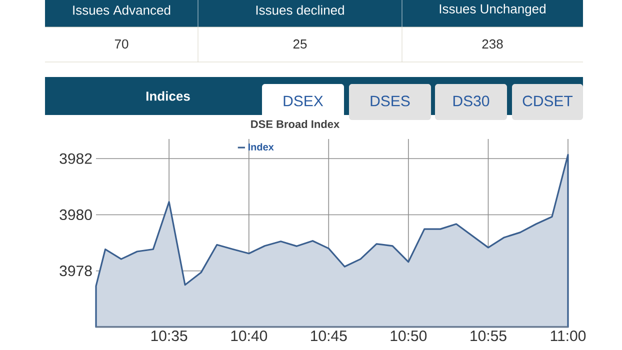  What do you see at coordinates (295, 124) in the screenshot?
I see `chart-title: DSE Broad Index` at bounding box center [295, 124].